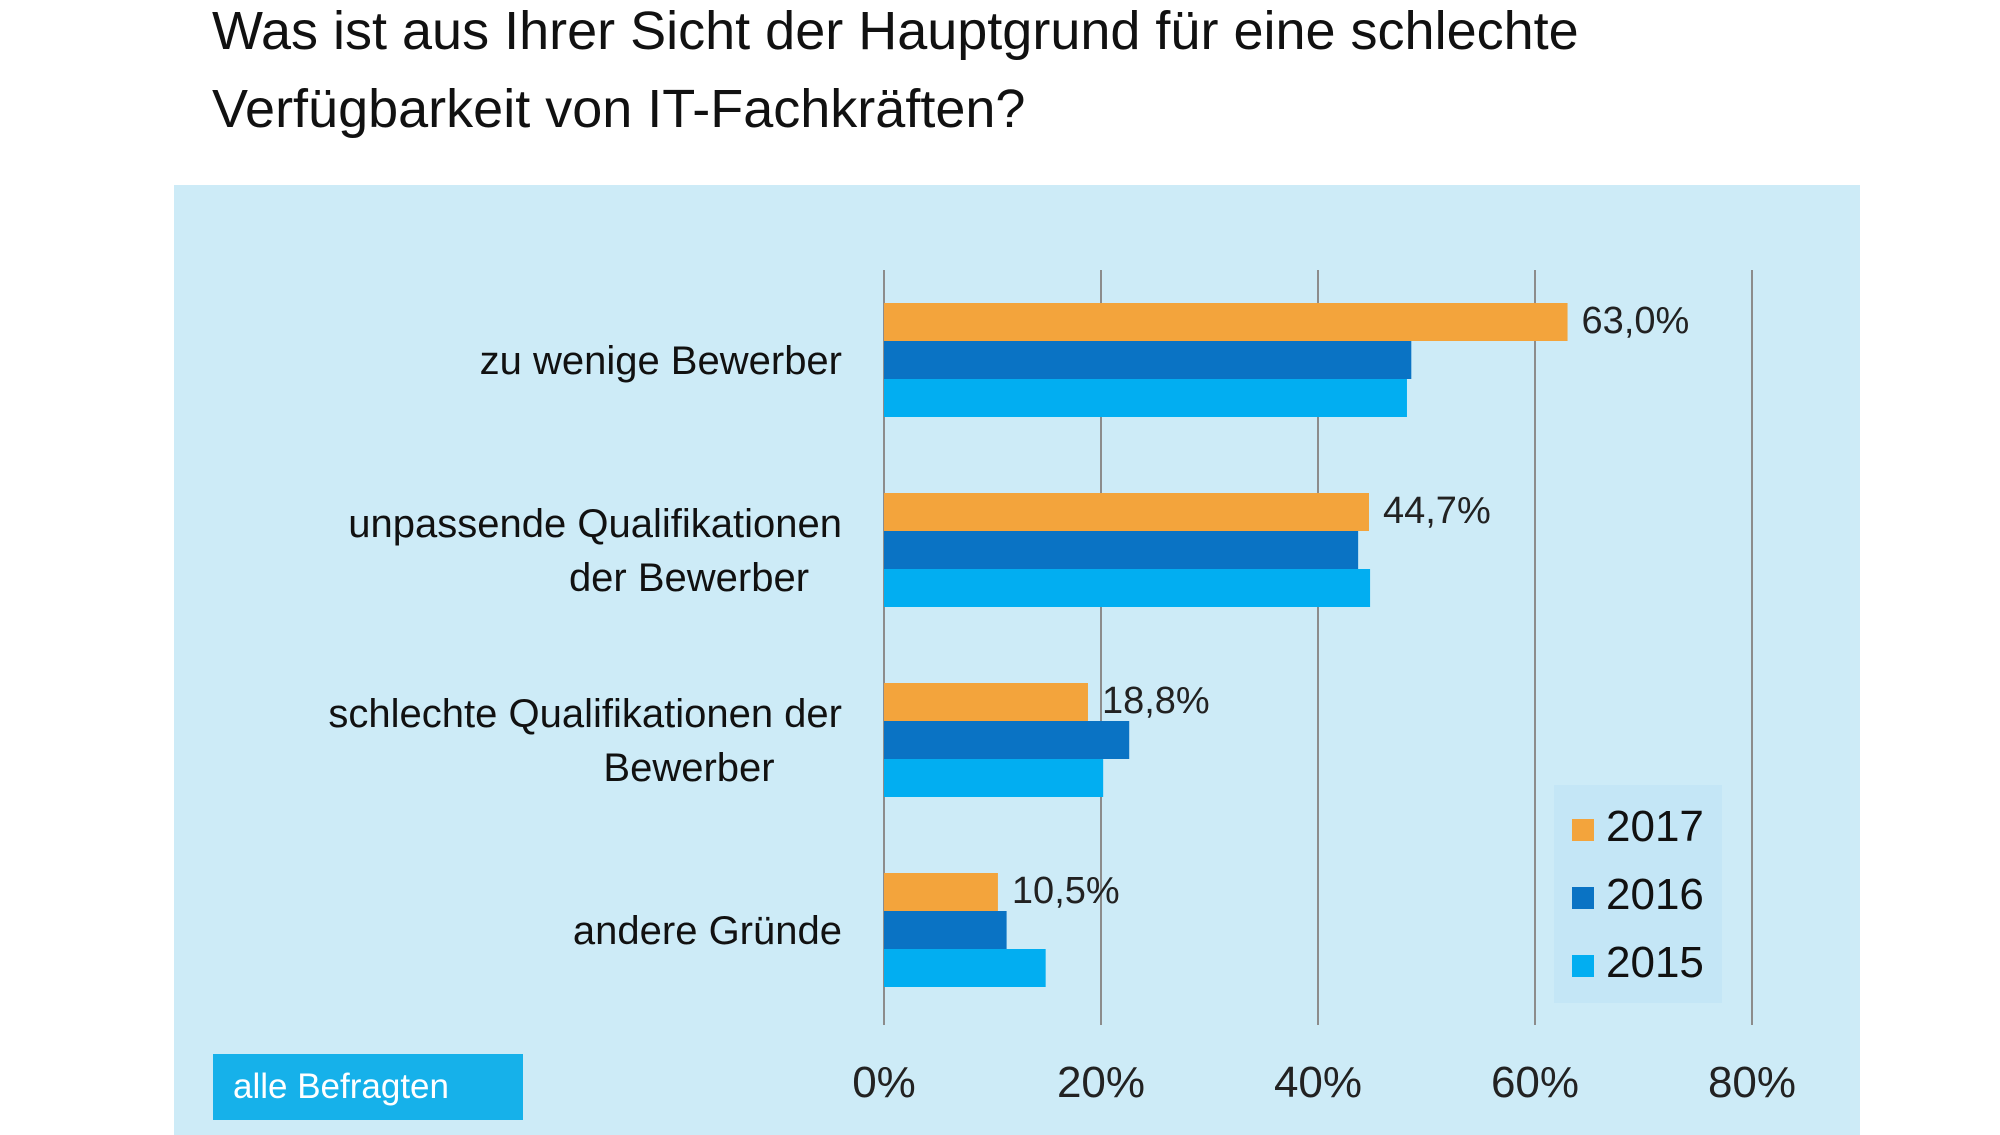 The image size is (2000, 1135). I want to click on x-tick-label: 20%, so click(1101, 1082).